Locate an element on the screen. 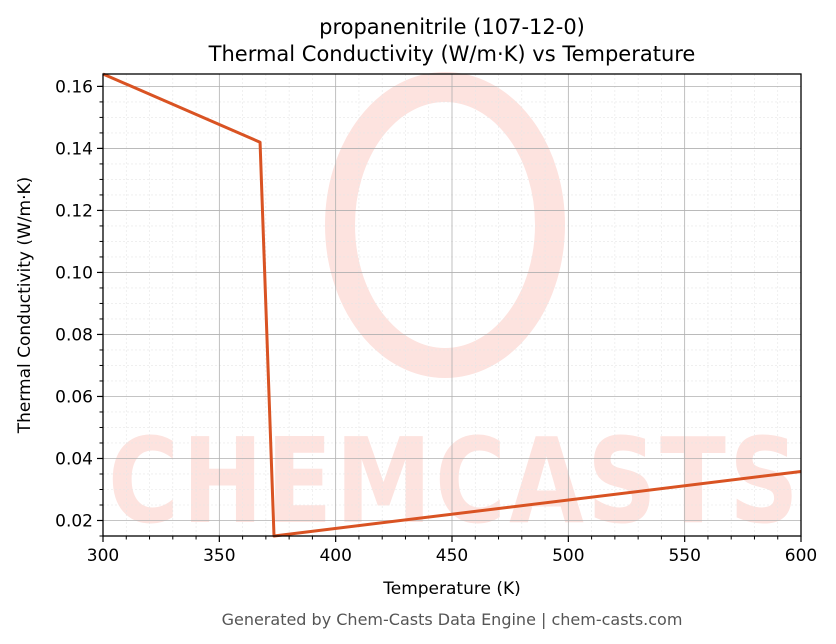 The image size is (836, 644). y-tick-label: 0.10 is located at coordinates (74, 273).